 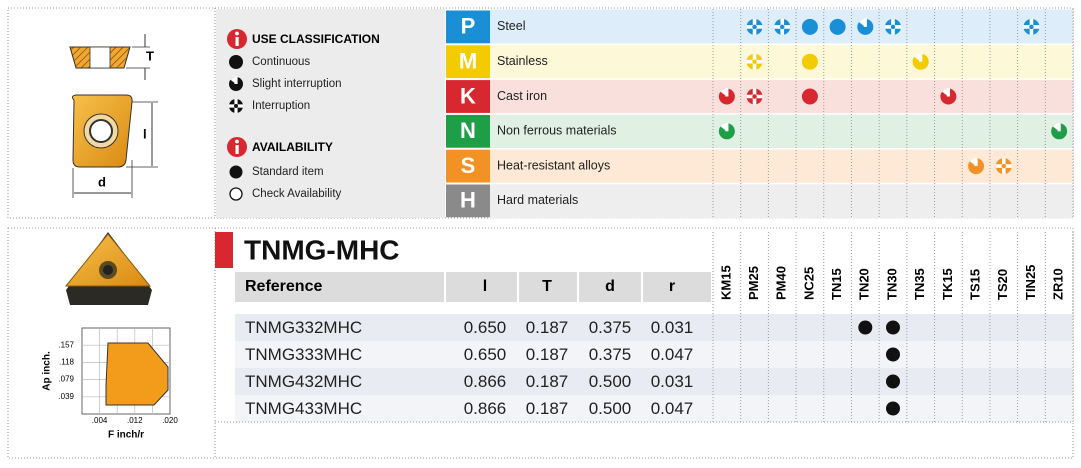 What do you see at coordinates (672, 327) in the screenshot?
I see `cell: 0.031` at bounding box center [672, 327].